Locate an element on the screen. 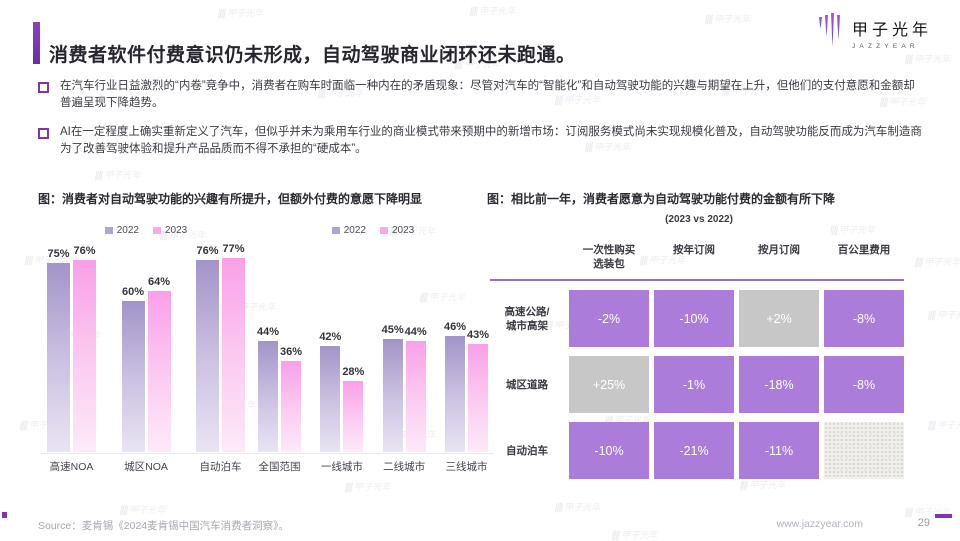 This screenshot has width=960, height=541. table-cell: -21% is located at coordinates (694, 451).